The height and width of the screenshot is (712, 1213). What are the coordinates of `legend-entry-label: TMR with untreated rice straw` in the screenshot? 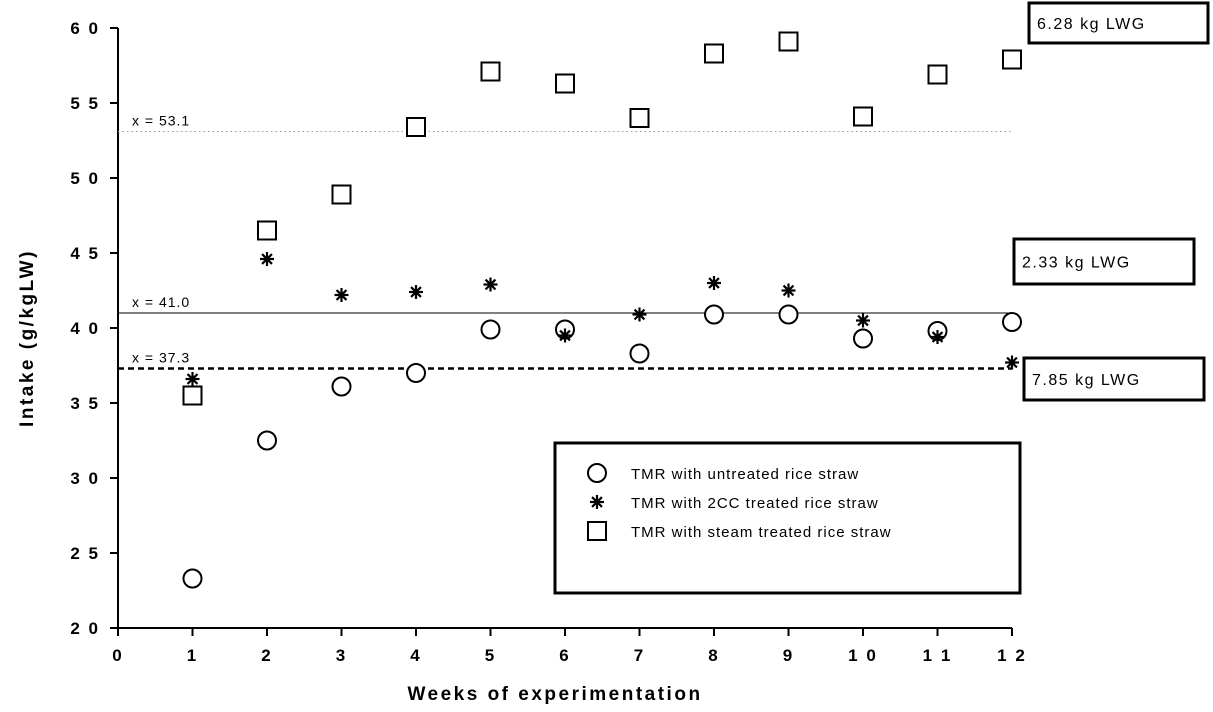 It's located at (745, 474).